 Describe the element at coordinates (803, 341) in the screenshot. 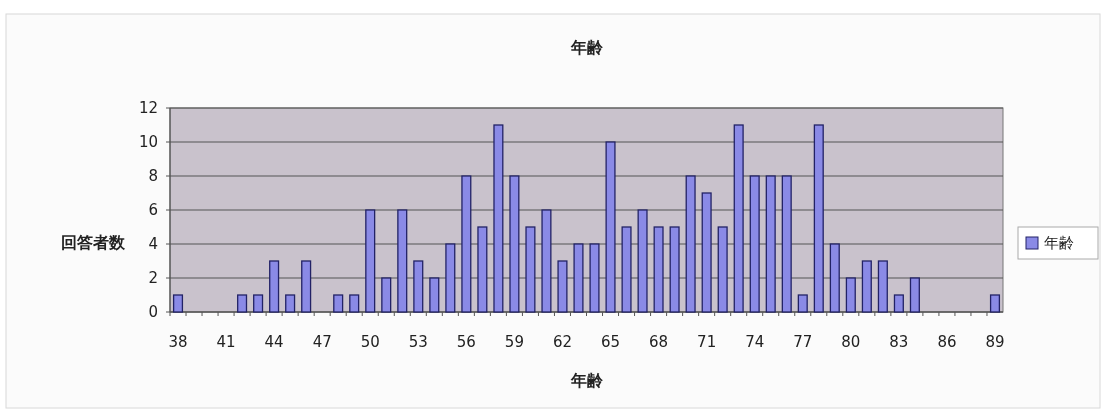

I see `x-tick-label: 77` at that location.